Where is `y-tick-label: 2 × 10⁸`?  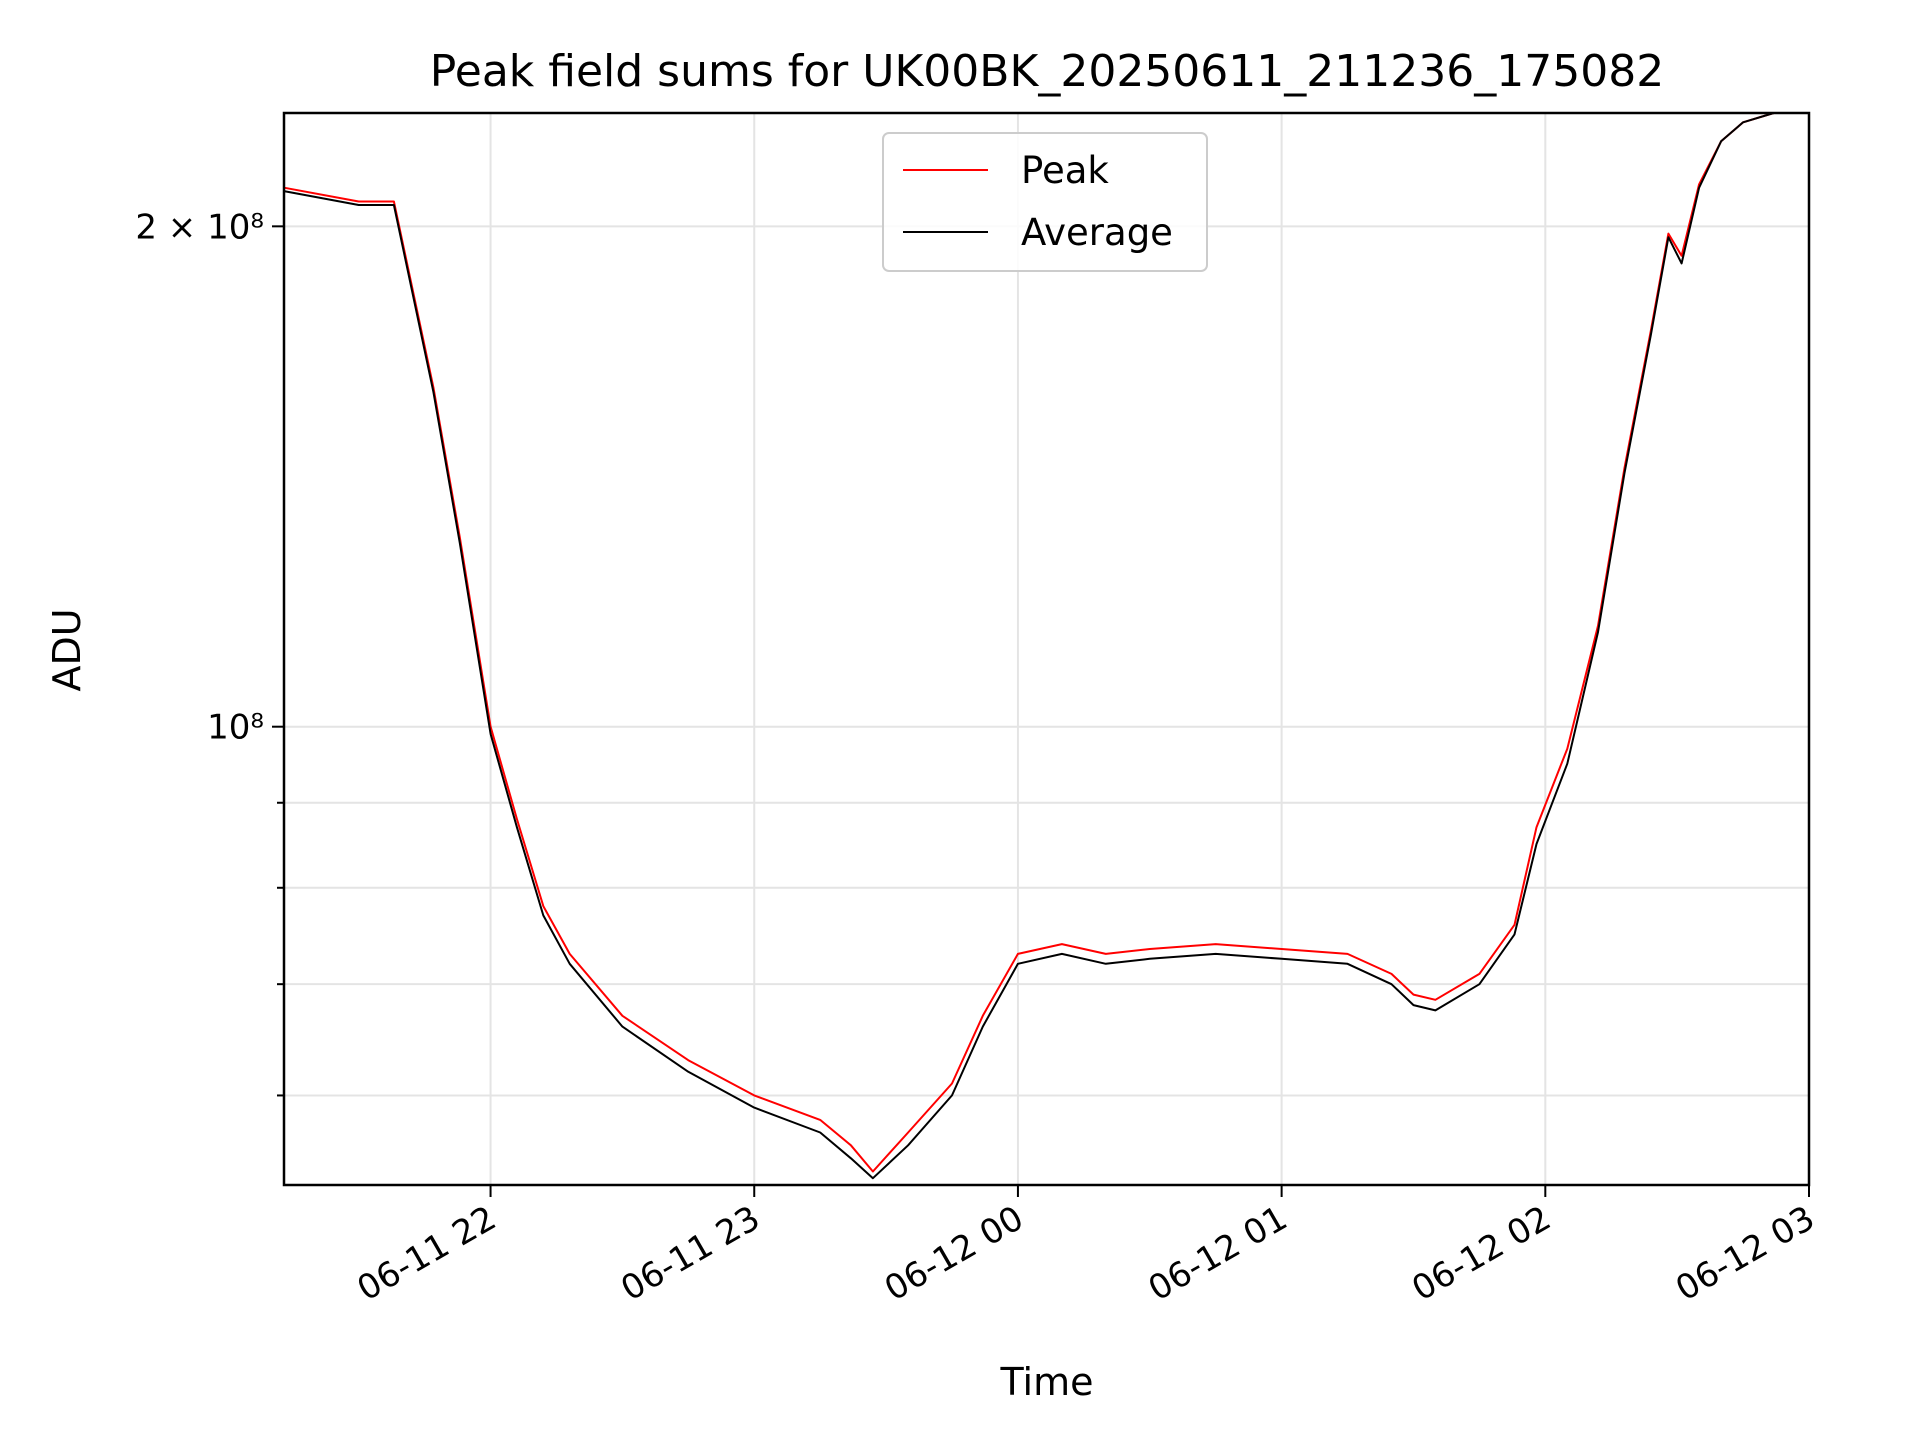 y-tick-label: 2 × 10⁸ is located at coordinates (199, 227).